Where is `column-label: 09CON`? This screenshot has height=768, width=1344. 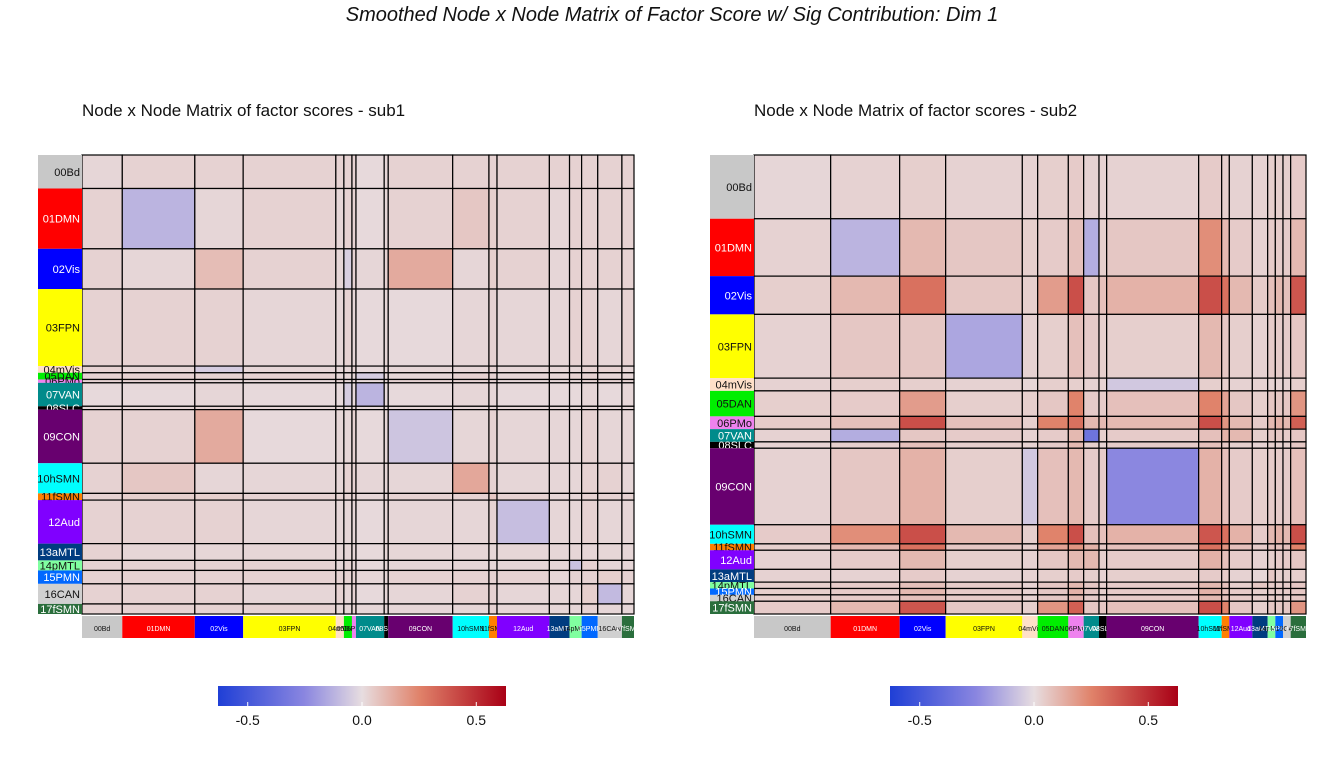
column-label: 09CON is located at coordinates (420, 629).